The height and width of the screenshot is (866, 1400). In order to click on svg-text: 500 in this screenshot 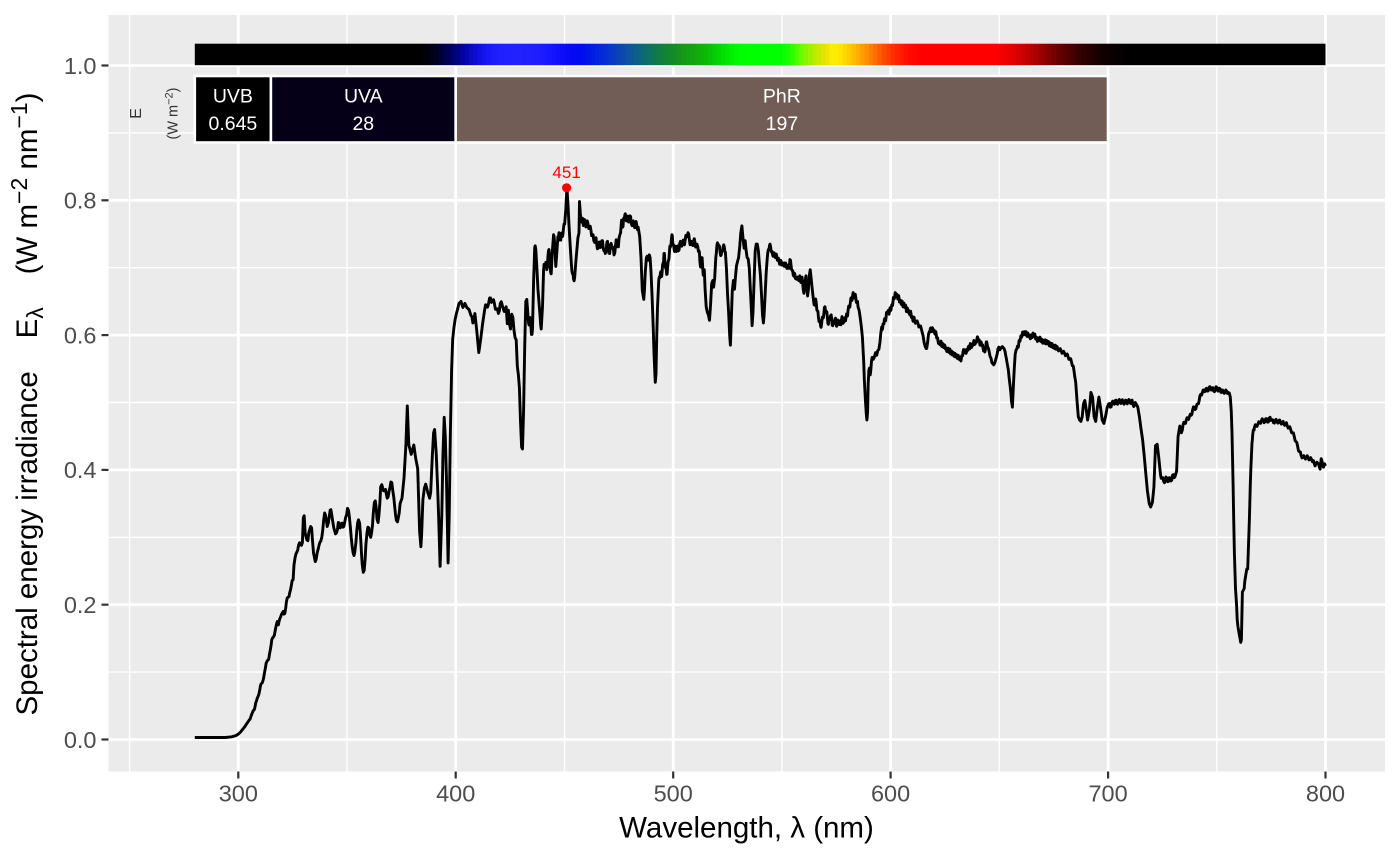, I will do `click(673, 794)`.